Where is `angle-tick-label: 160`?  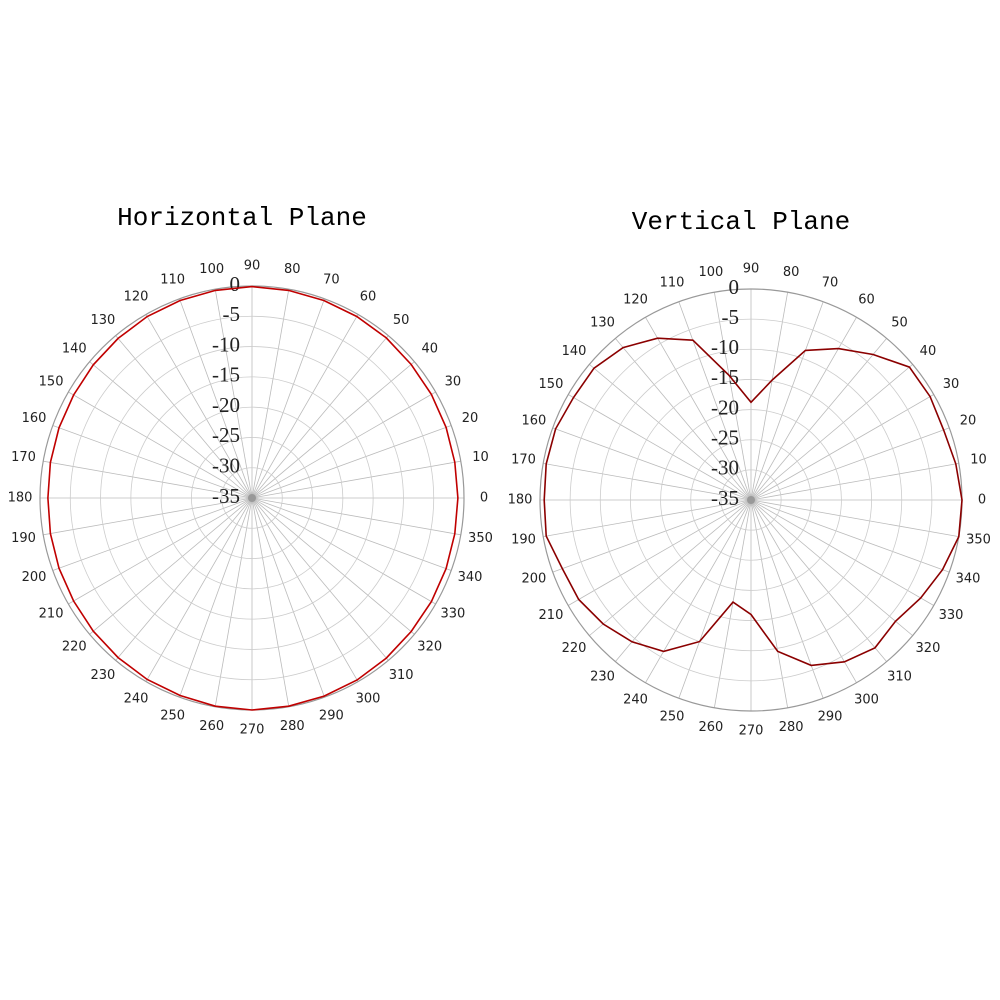 angle-tick-label: 160 is located at coordinates (34, 418).